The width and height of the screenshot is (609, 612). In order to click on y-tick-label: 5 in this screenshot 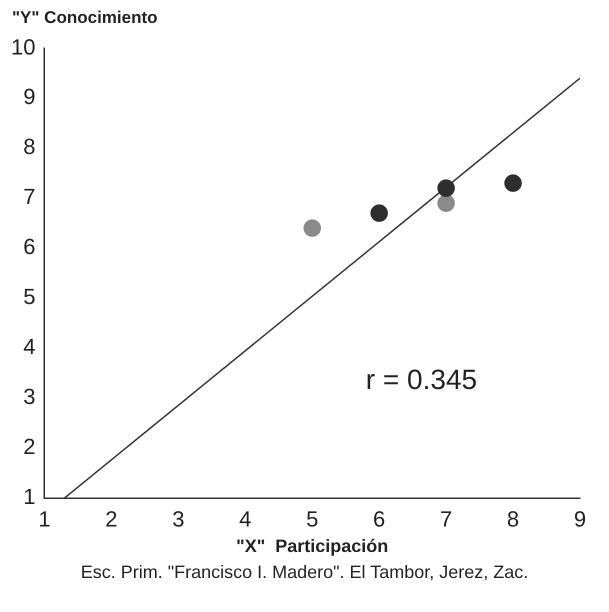, I will do `click(29, 297)`.